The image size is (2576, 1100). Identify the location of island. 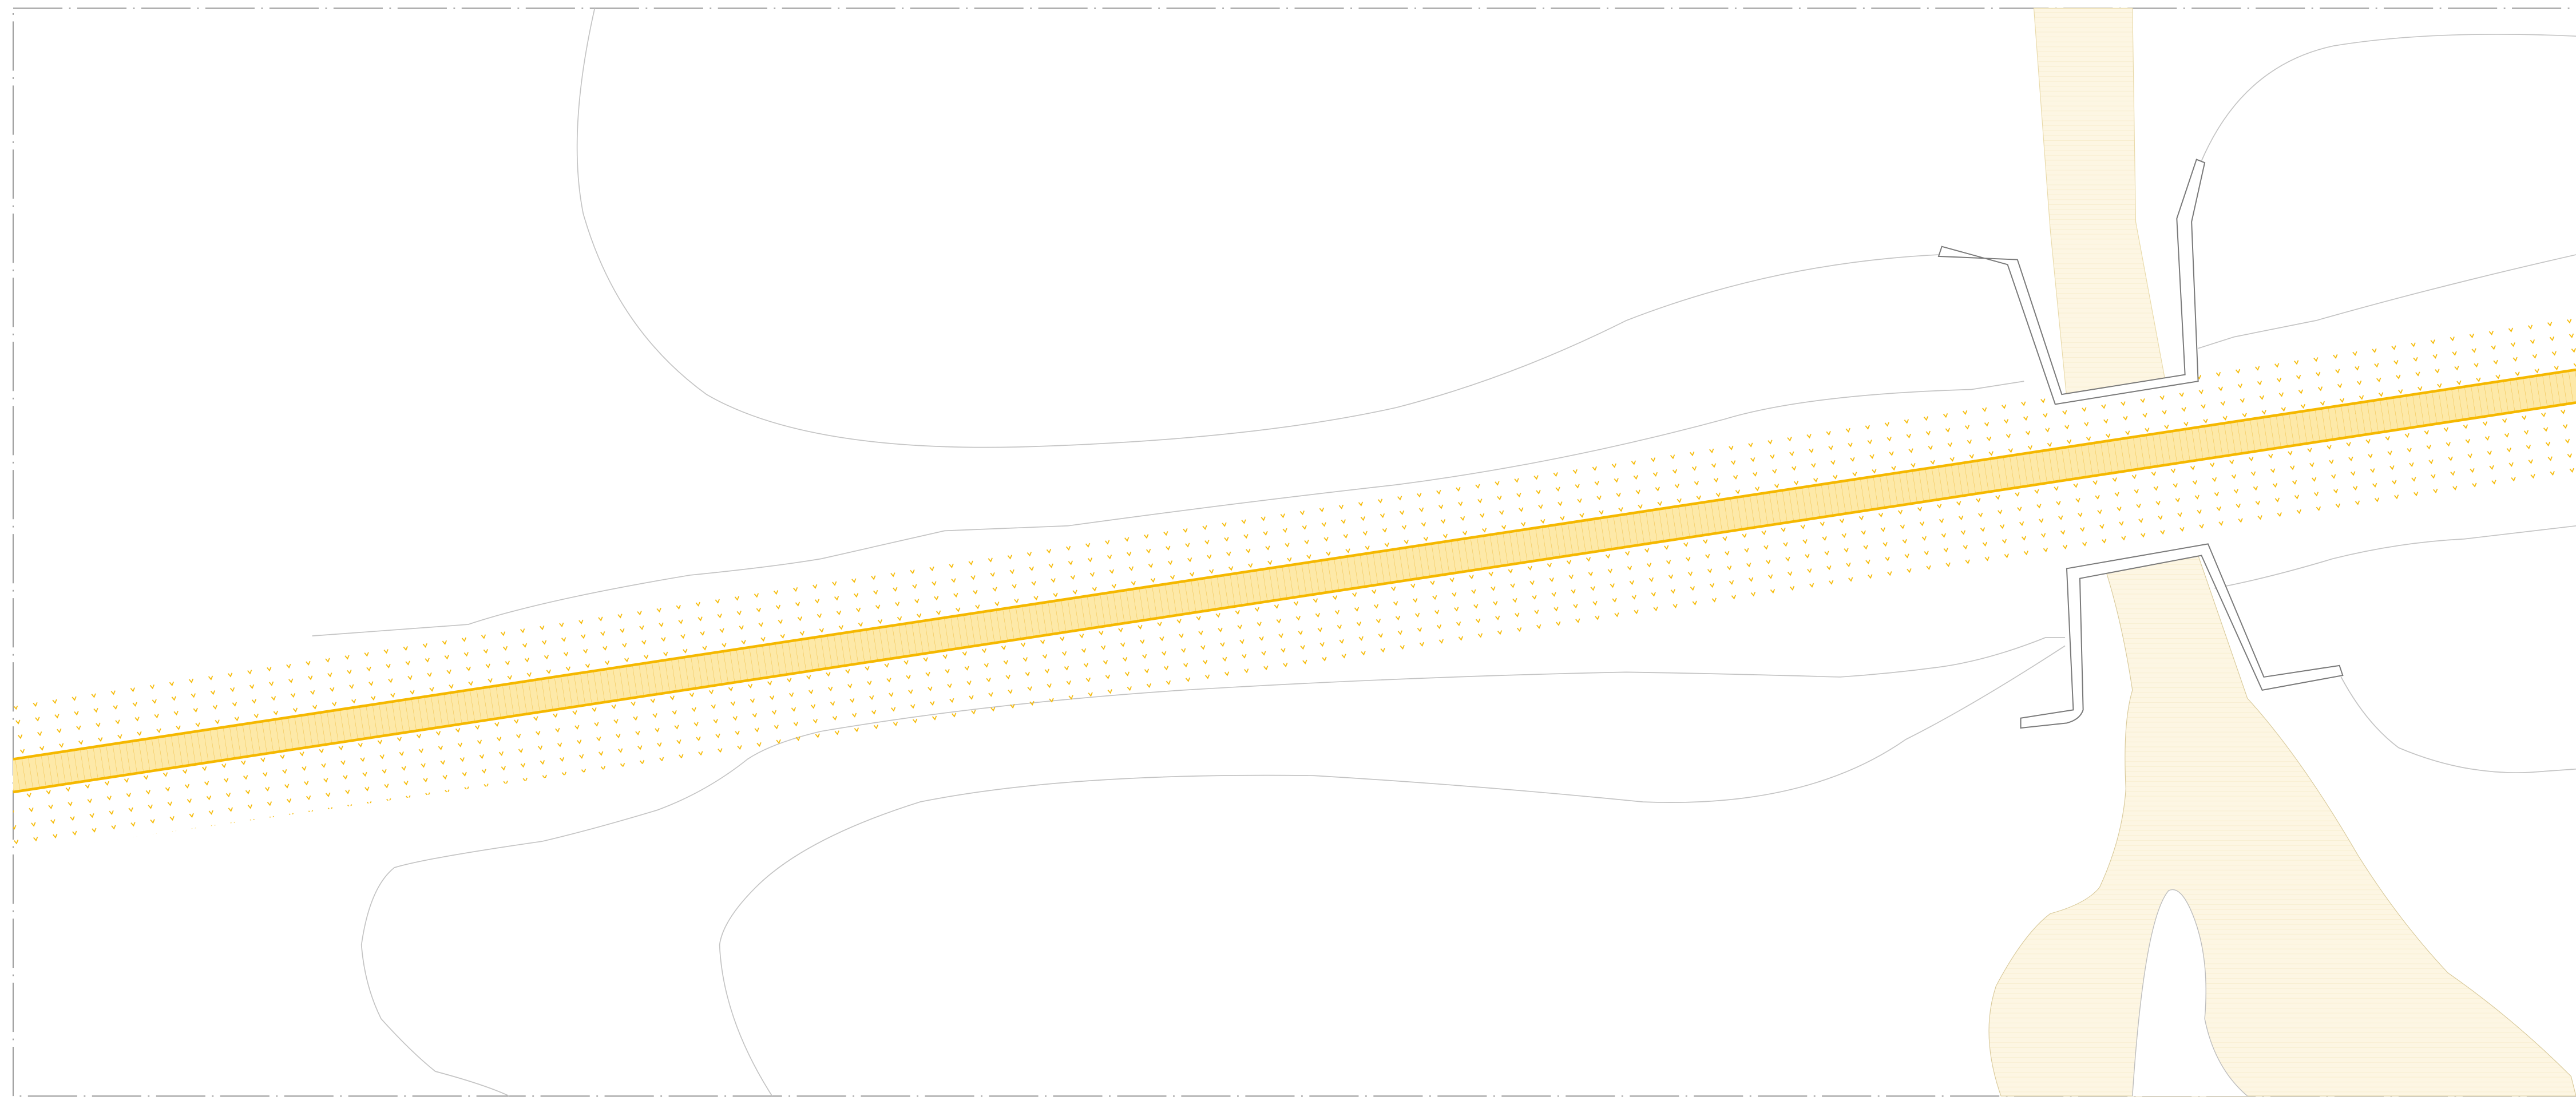
(2190, 993).